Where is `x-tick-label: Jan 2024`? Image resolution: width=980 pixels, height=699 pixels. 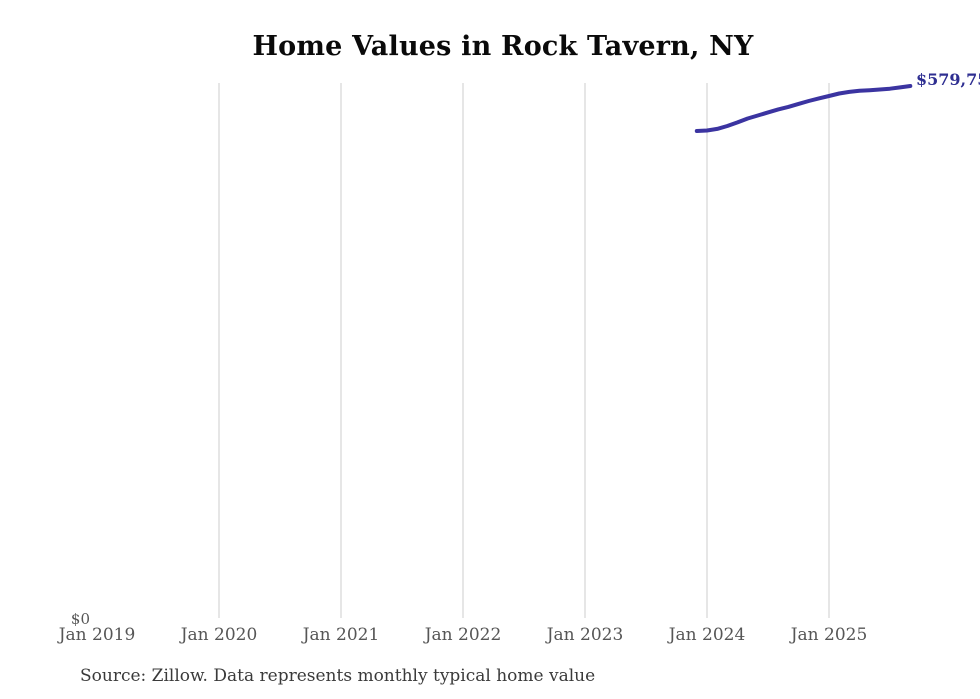 x-tick-label: Jan 2024 is located at coordinates (707, 635).